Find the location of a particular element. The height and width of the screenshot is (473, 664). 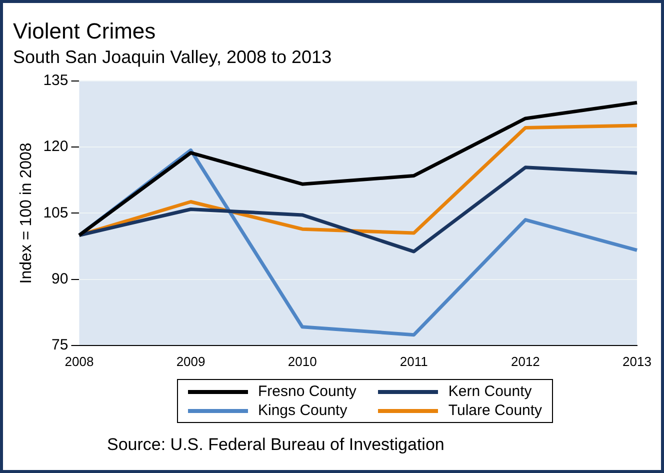

x-tick-label: 2008 is located at coordinates (79, 361).